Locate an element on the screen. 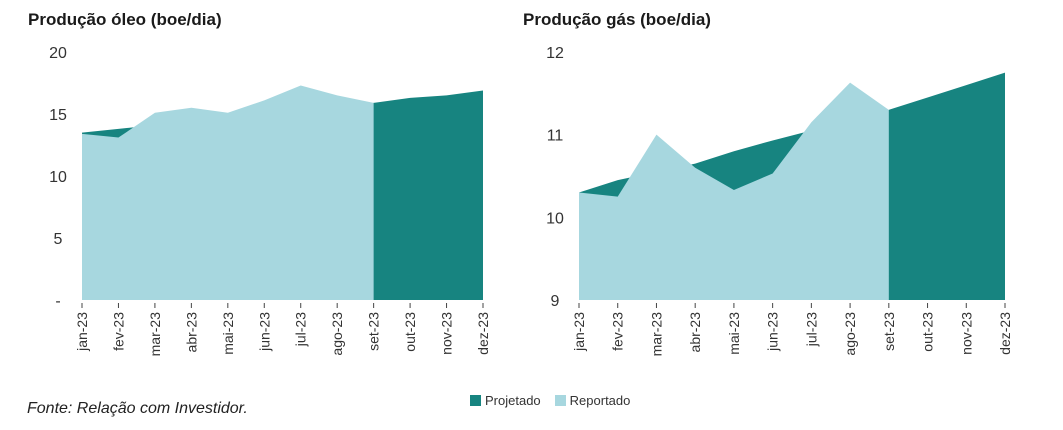  legend-label-reportado: Reportado is located at coordinates (600, 400).